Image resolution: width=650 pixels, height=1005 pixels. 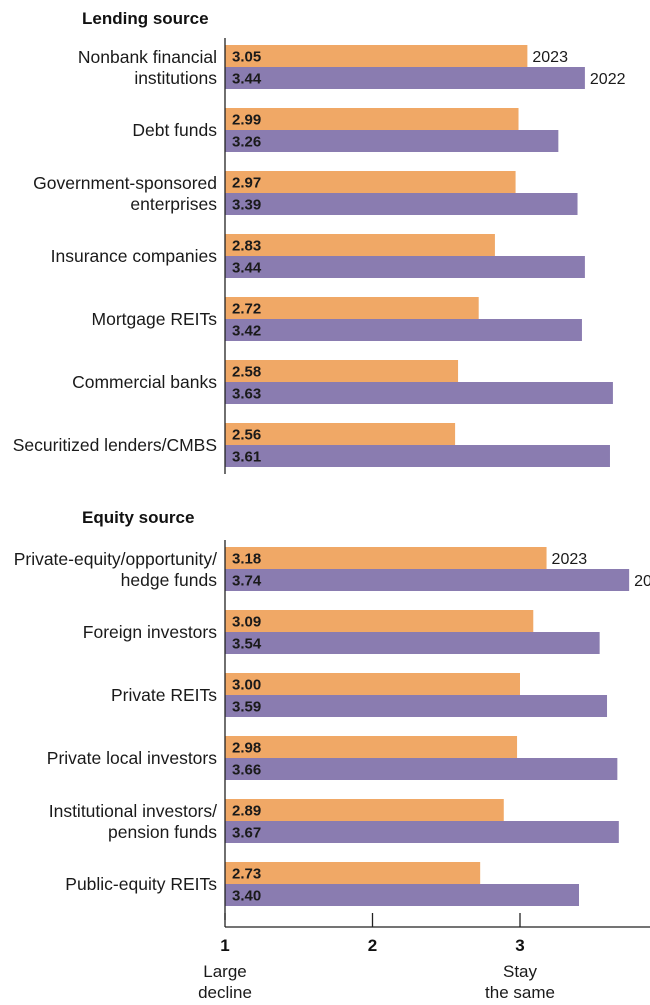 I want to click on lending-category-label: Commercial banks, so click(x=144, y=382).